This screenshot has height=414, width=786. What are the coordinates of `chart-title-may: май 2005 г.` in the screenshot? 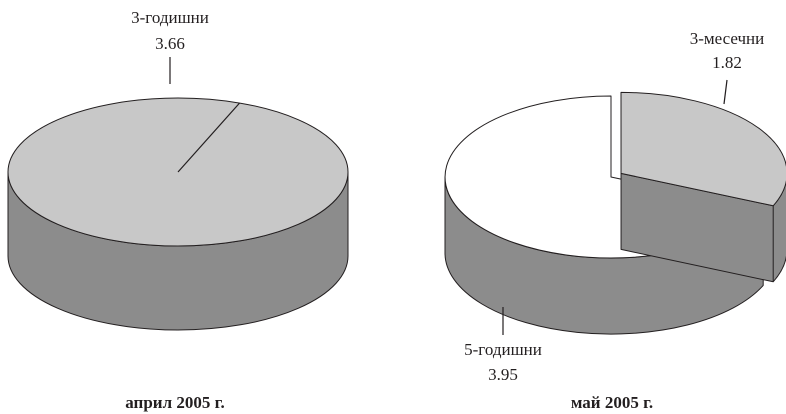 It's located at (612, 402).